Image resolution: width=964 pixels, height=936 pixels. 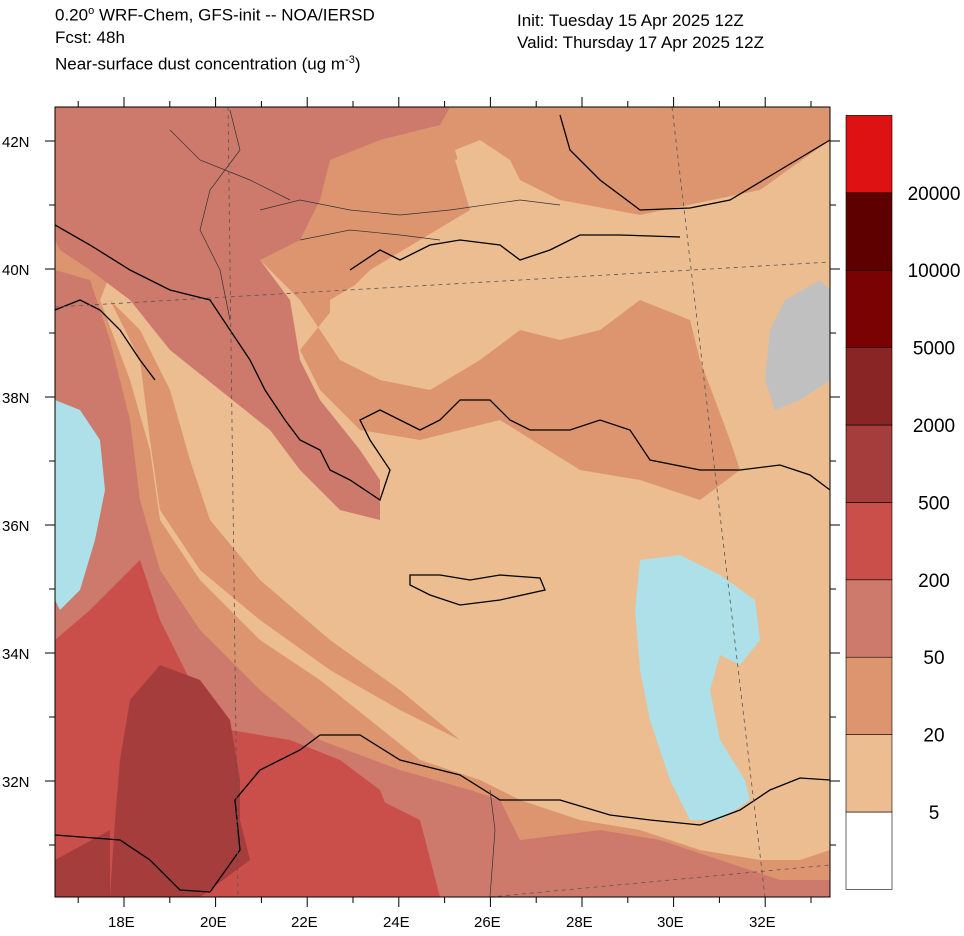 What do you see at coordinates (903, 502) in the screenshot?
I see `colorbar: 5 20 50 200 500 2000 5000 10000 20000` at bounding box center [903, 502].